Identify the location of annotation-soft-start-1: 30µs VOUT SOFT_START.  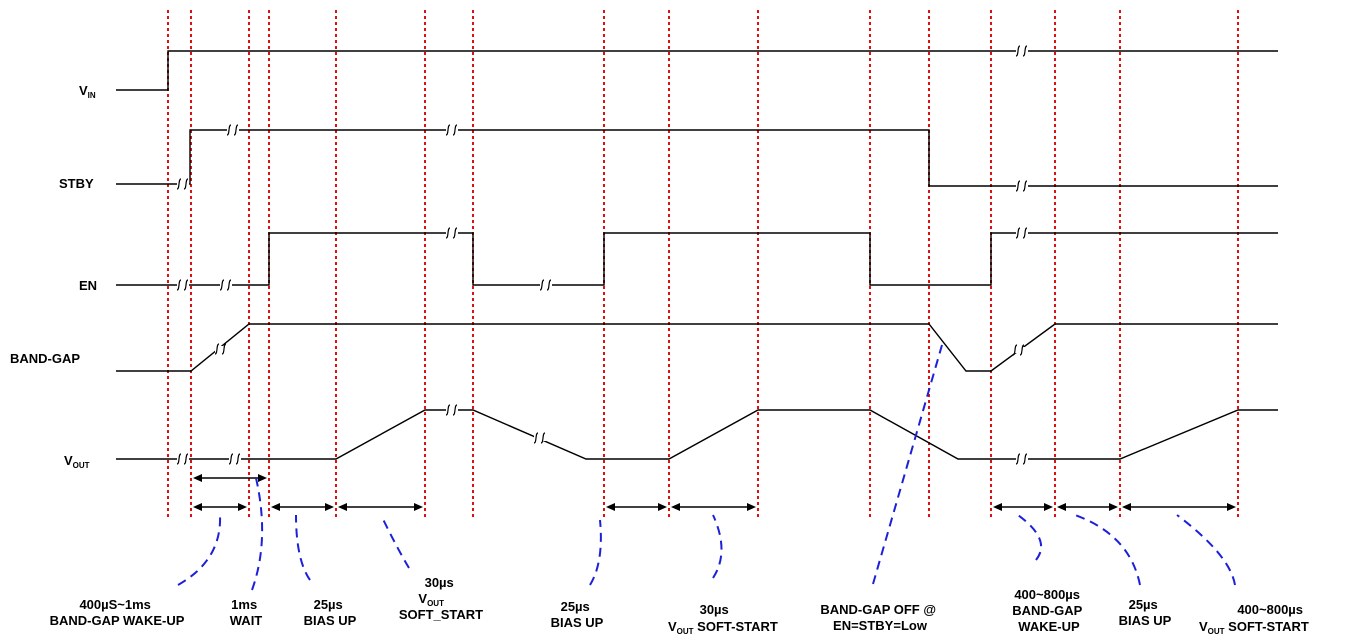
(441, 598).